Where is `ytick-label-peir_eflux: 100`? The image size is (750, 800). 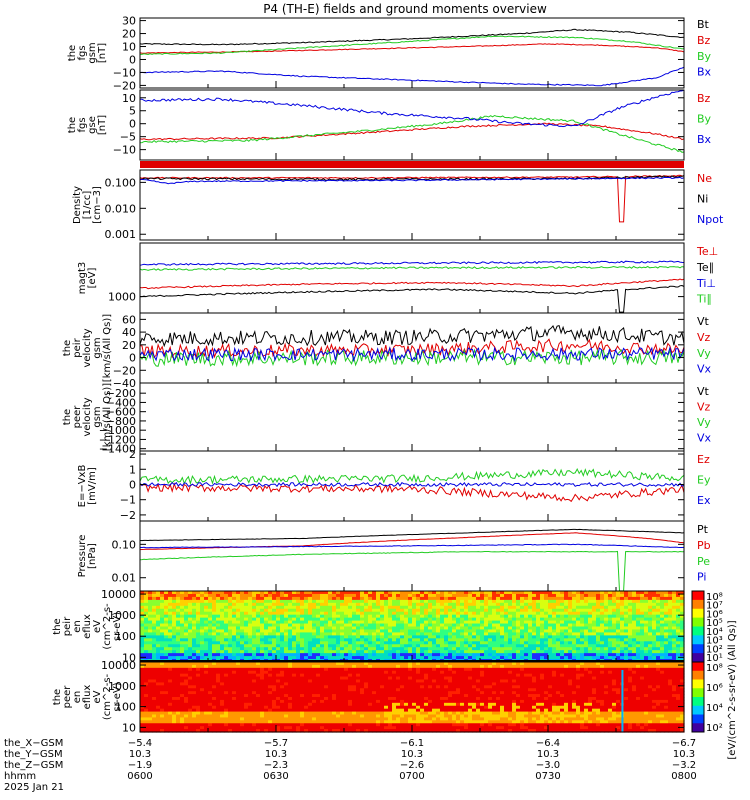
ytick-label-peir_eflux: 100 is located at coordinates (125, 636).